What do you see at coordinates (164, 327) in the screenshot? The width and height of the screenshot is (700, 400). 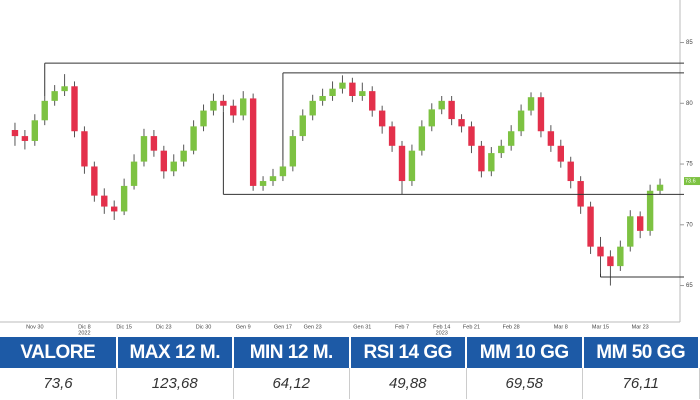 I see `x-tick-label: Dic 23` at bounding box center [164, 327].